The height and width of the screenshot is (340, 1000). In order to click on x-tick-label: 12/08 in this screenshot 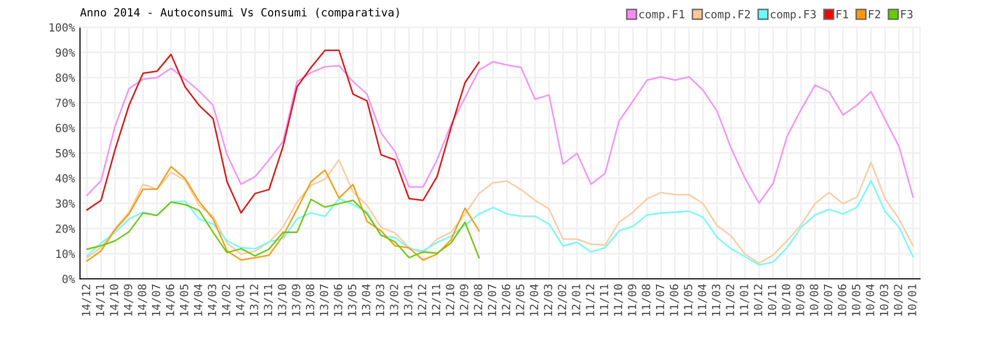, I will do `click(479, 300)`.